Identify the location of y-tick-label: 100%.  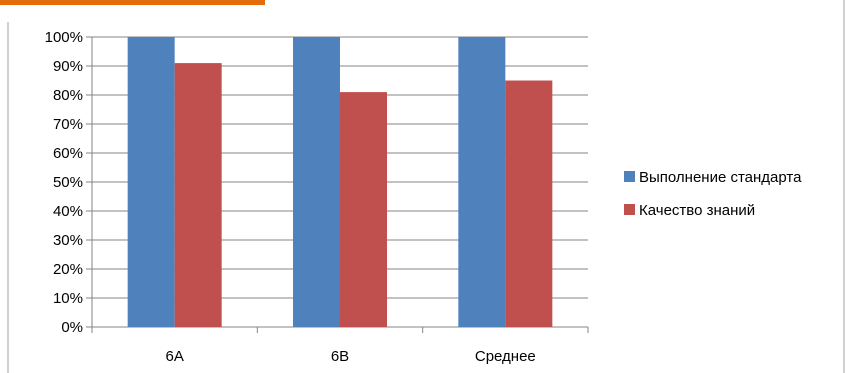
(64, 37).